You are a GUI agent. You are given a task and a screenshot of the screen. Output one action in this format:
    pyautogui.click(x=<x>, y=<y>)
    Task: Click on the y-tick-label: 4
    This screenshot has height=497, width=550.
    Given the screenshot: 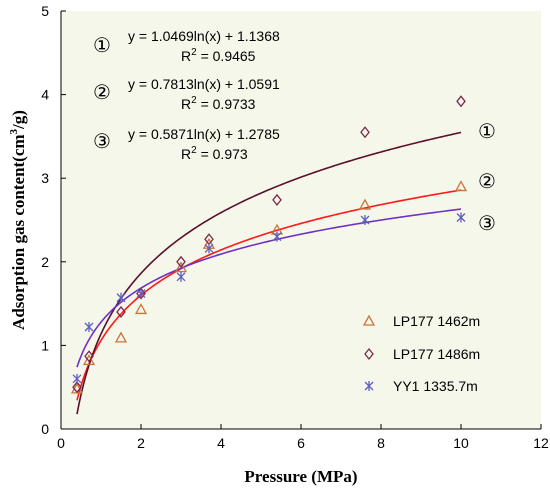 What is the action you would take?
    pyautogui.click(x=45, y=95)
    